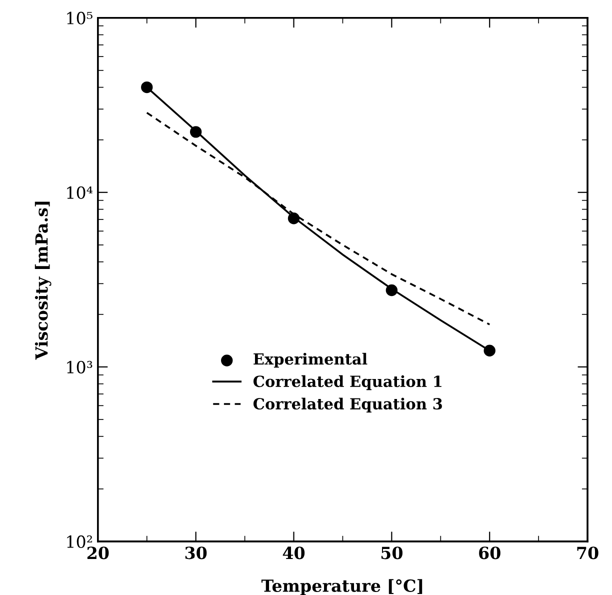 This screenshot has height=595, width=612. Describe the element at coordinates (587, 553) in the screenshot. I see `x-tick-label: 70` at that location.